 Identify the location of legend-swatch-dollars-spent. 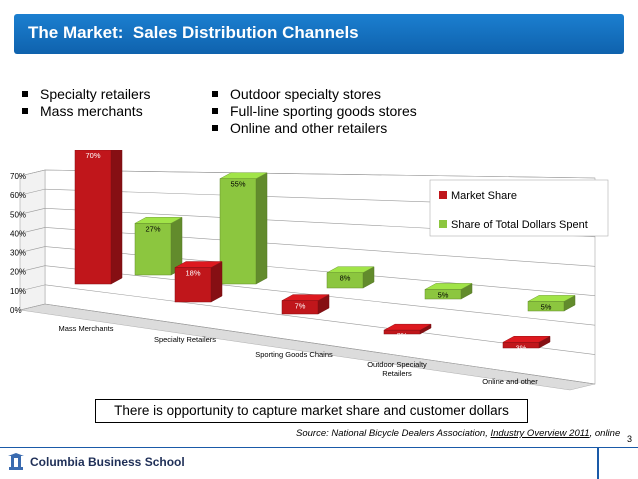
(443, 224).